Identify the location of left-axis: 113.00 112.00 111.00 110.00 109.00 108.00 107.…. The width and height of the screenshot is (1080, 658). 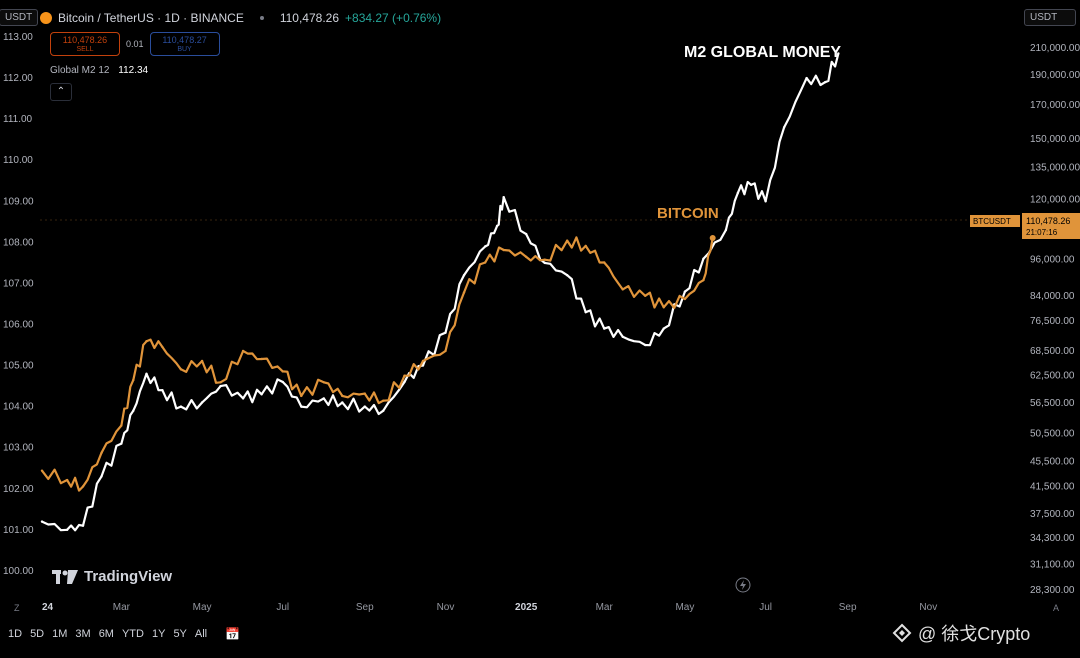
(18, 304).